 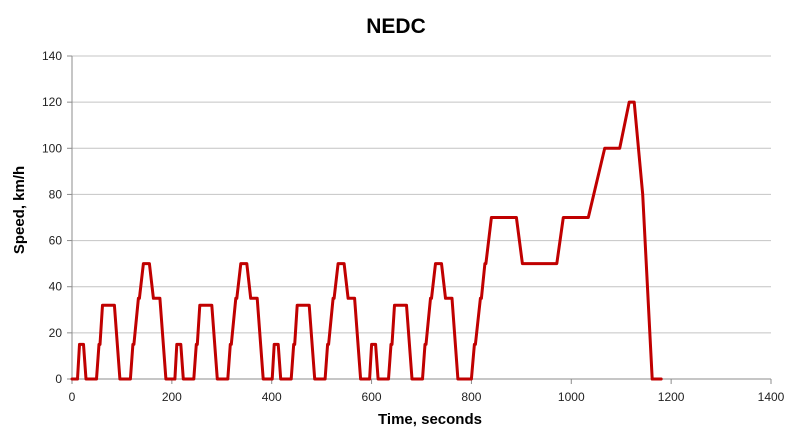 I want to click on x-tick-label: 600, so click(x=372, y=397).